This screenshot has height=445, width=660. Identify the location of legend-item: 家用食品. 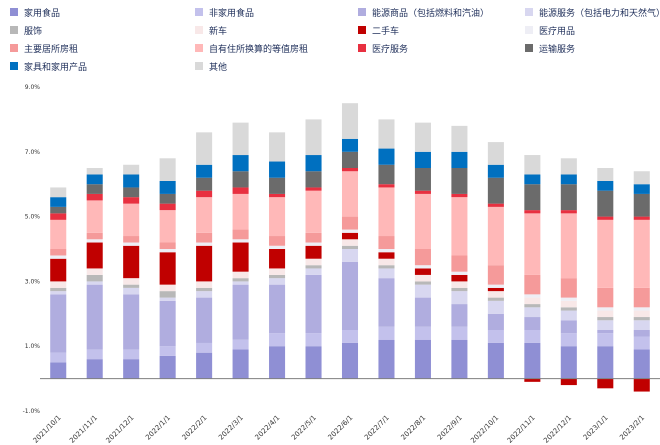
(35, 12).